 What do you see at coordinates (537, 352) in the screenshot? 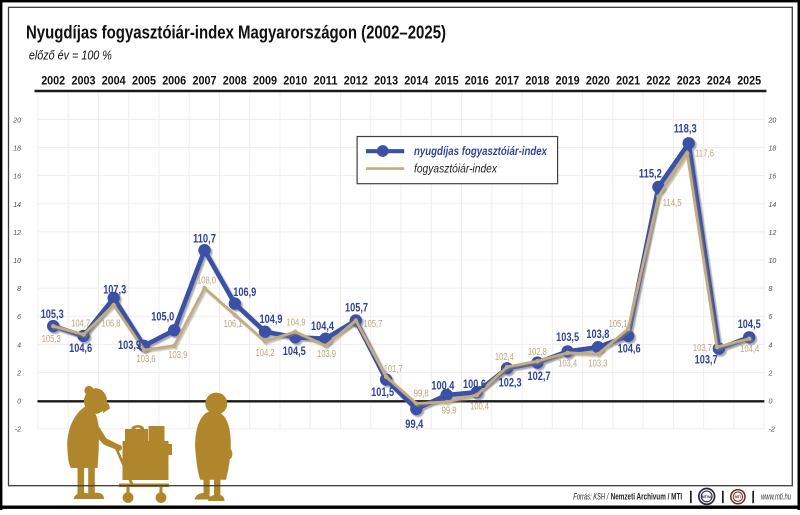
I see `svg-text: 102,8` at bounding box center [537, 352].